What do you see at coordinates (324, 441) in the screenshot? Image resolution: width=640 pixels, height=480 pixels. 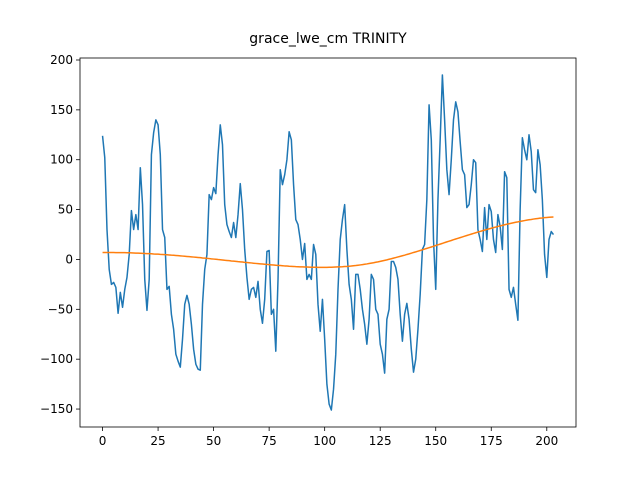 I see `x-tick-label: 100` at bounding box center [324, 441].